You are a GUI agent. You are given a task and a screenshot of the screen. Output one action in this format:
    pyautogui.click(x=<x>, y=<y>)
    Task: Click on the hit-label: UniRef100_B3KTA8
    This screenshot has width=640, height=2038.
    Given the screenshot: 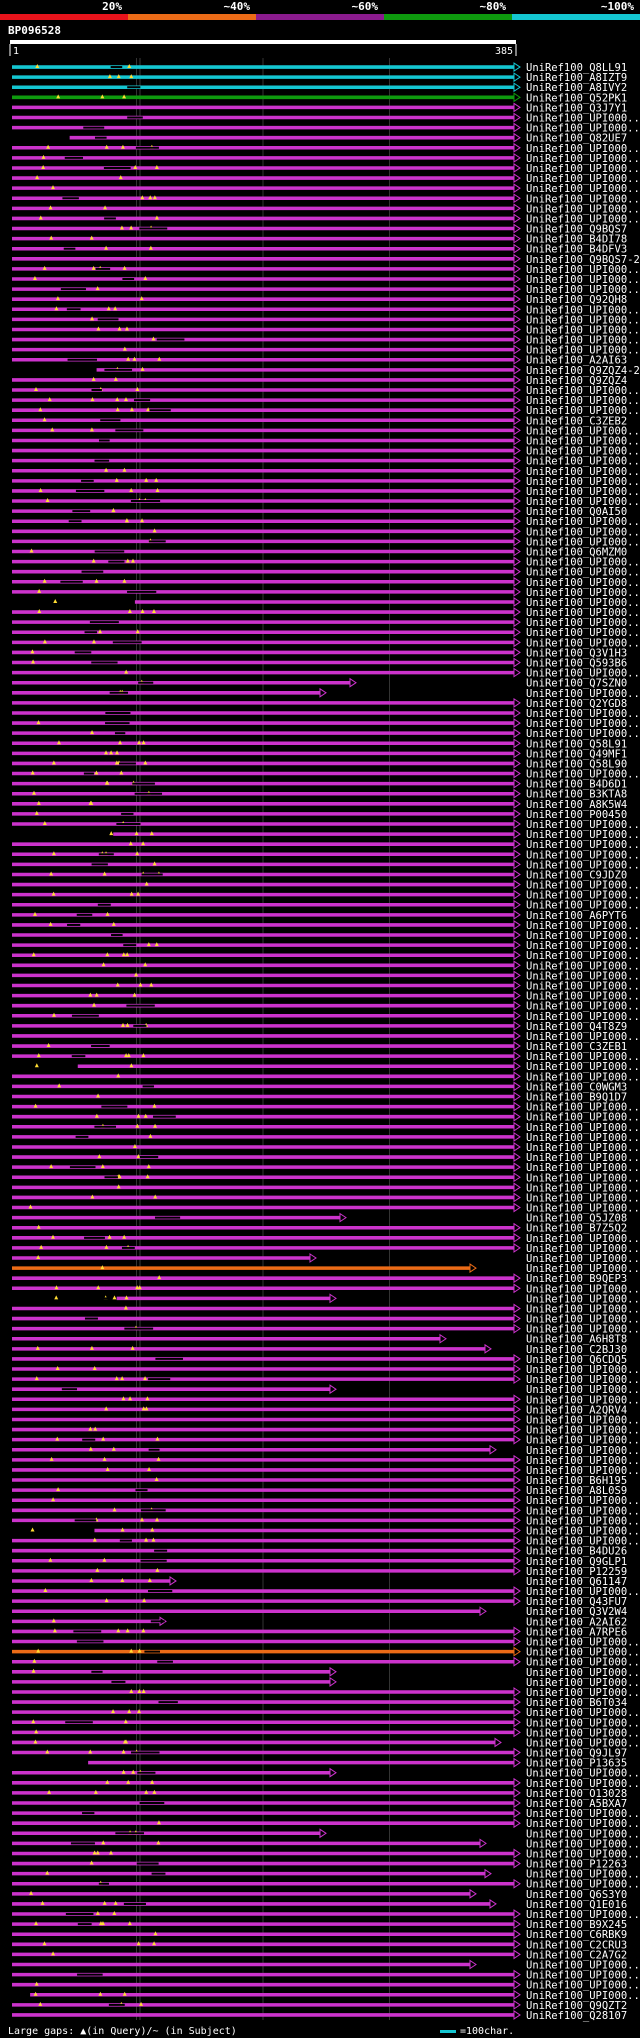 What is the action you would take?
    pyautogui.click(x=576, y=795)
    